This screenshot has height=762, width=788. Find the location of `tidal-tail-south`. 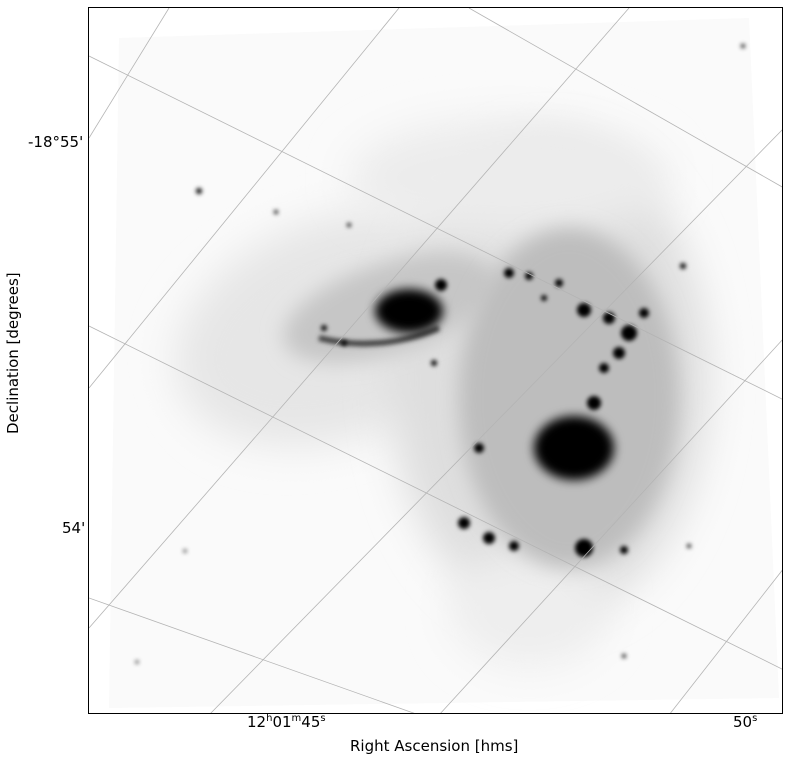

tidal-tail-south is located at coordinates (529, 608).